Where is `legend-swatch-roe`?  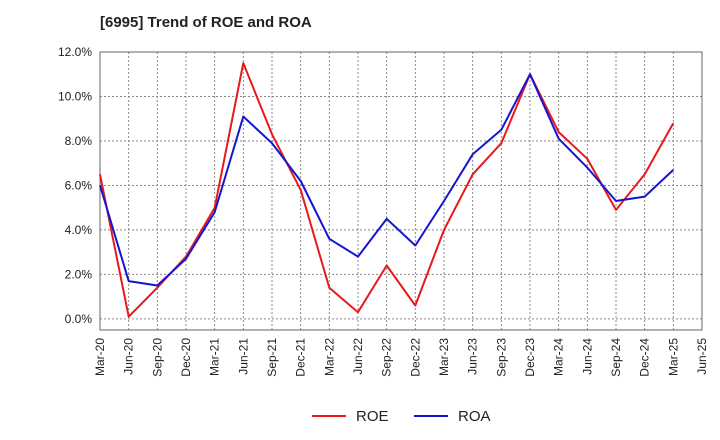
legend-swatch-roe is located at coordinates (329, 416).